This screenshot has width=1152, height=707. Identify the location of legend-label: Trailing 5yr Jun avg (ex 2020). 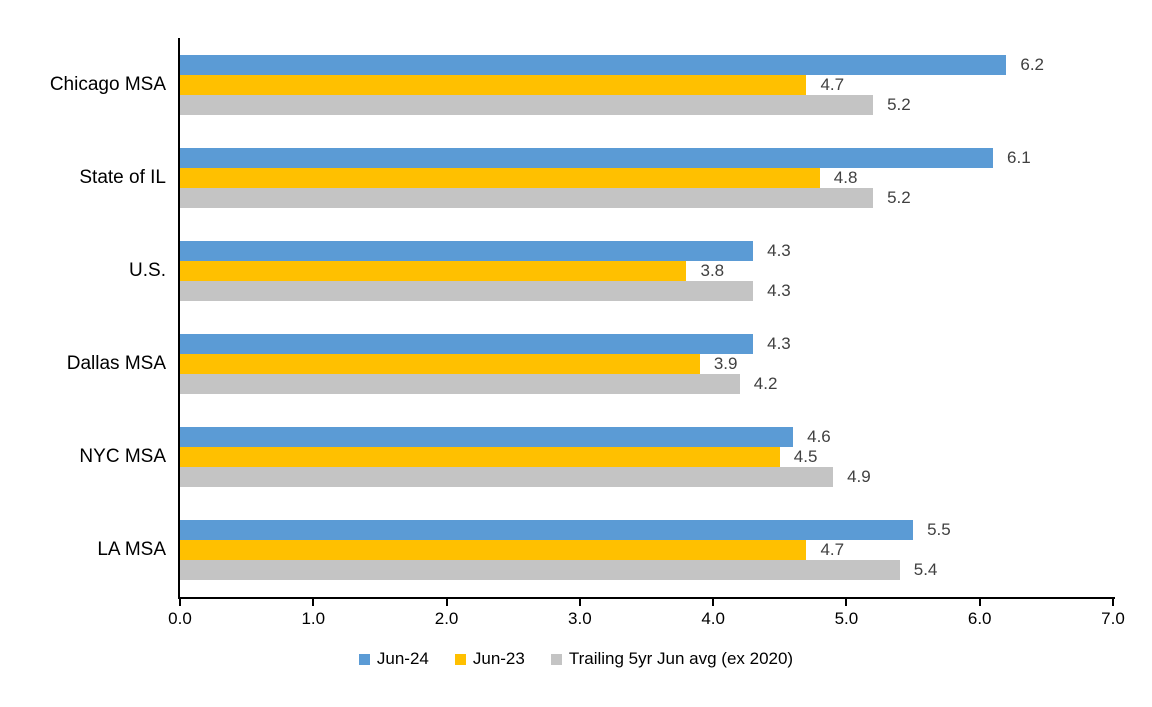
(681, 658).